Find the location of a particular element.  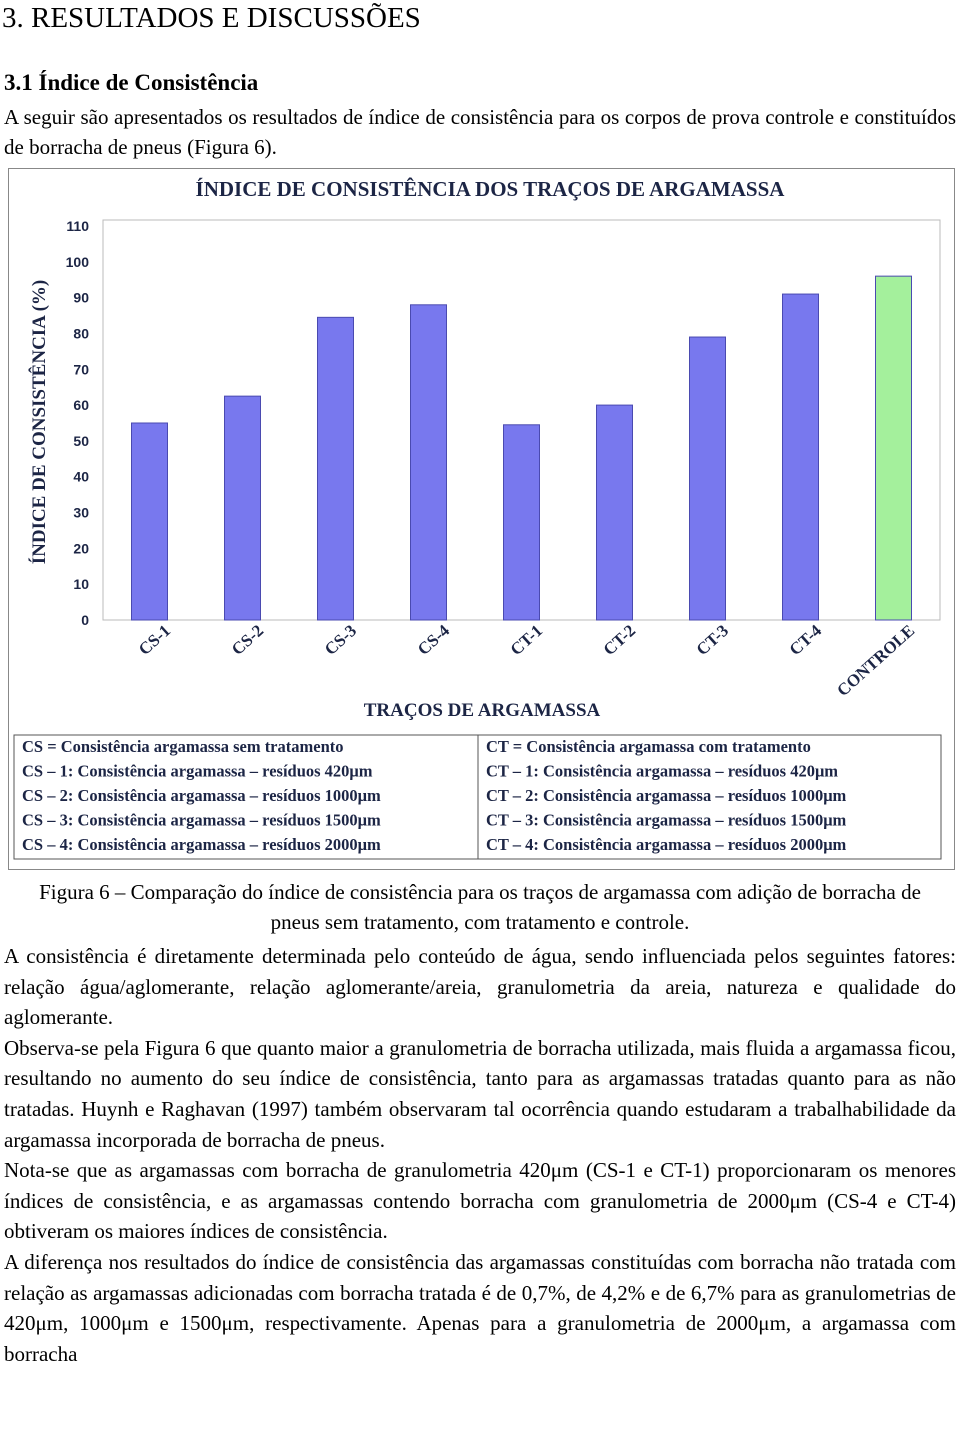

y-axis-title: ÍNDICE DE CONSISTÊNCIA (%) is located at coordinates (39, 422).